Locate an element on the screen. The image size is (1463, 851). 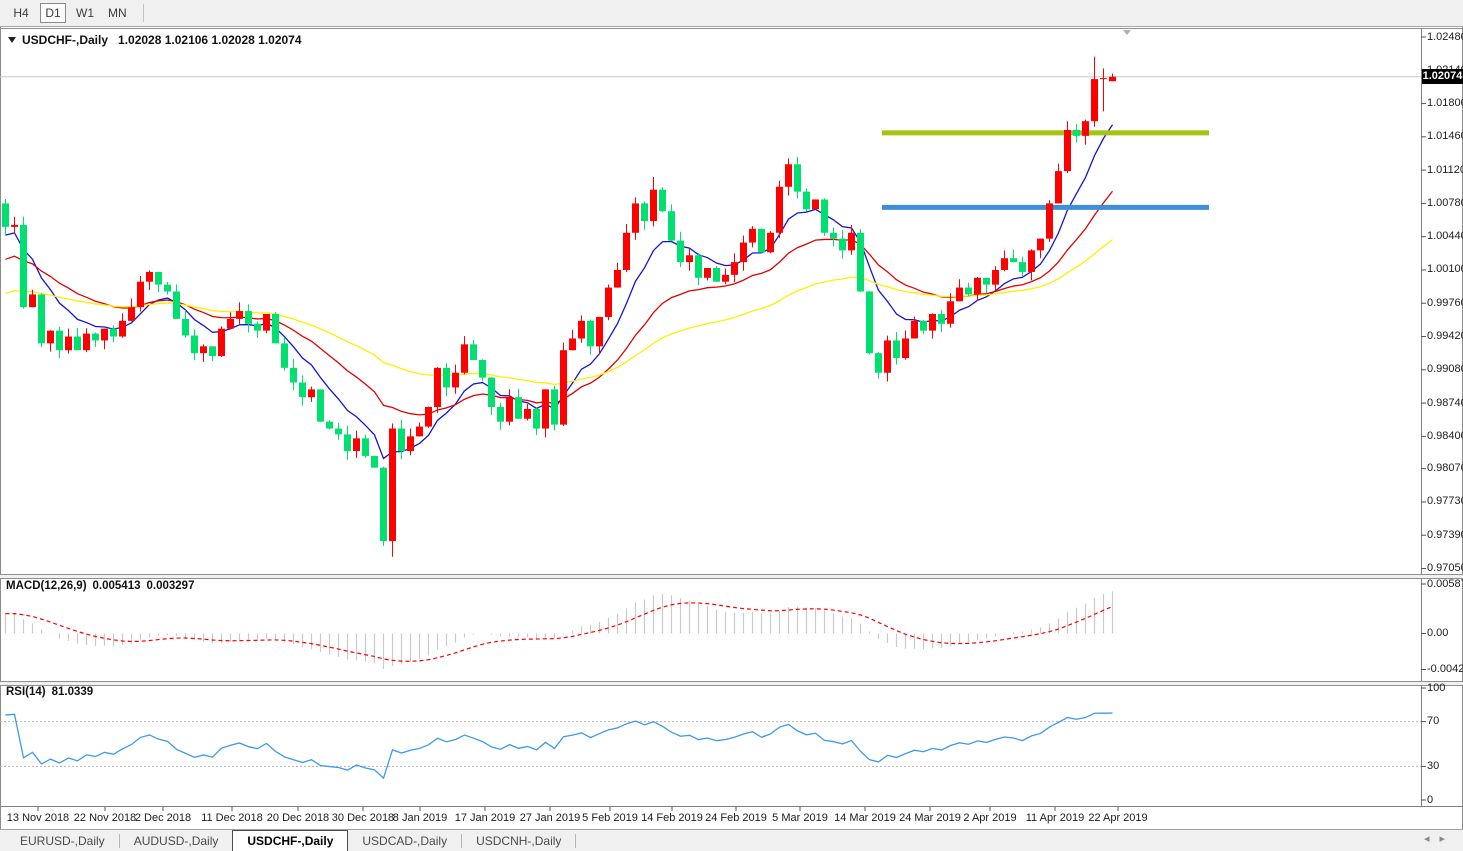
macd-signal-line is located at coordinates (559, 632).